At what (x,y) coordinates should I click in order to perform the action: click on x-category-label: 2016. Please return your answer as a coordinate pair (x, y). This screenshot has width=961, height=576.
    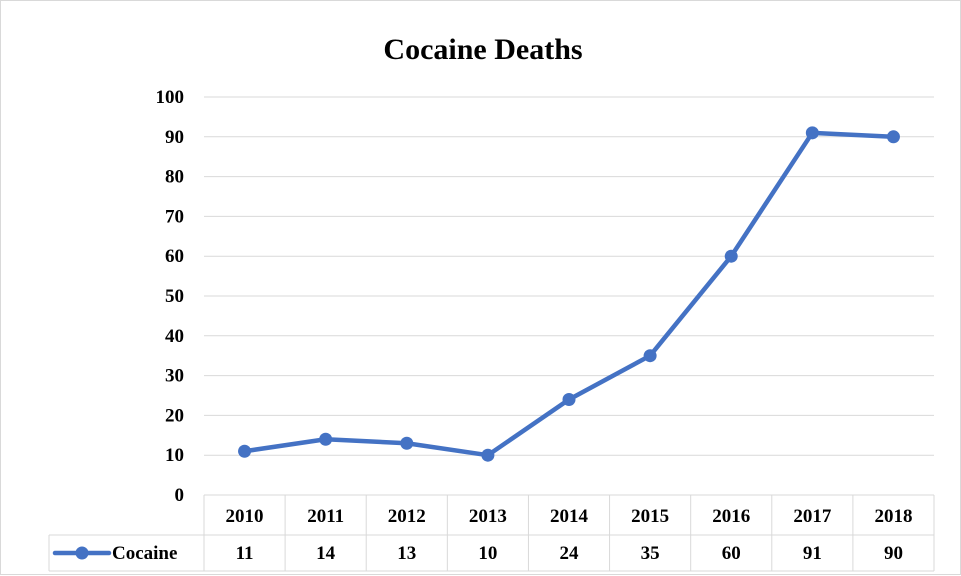
    Looking at the image, I should click on (731, 516).